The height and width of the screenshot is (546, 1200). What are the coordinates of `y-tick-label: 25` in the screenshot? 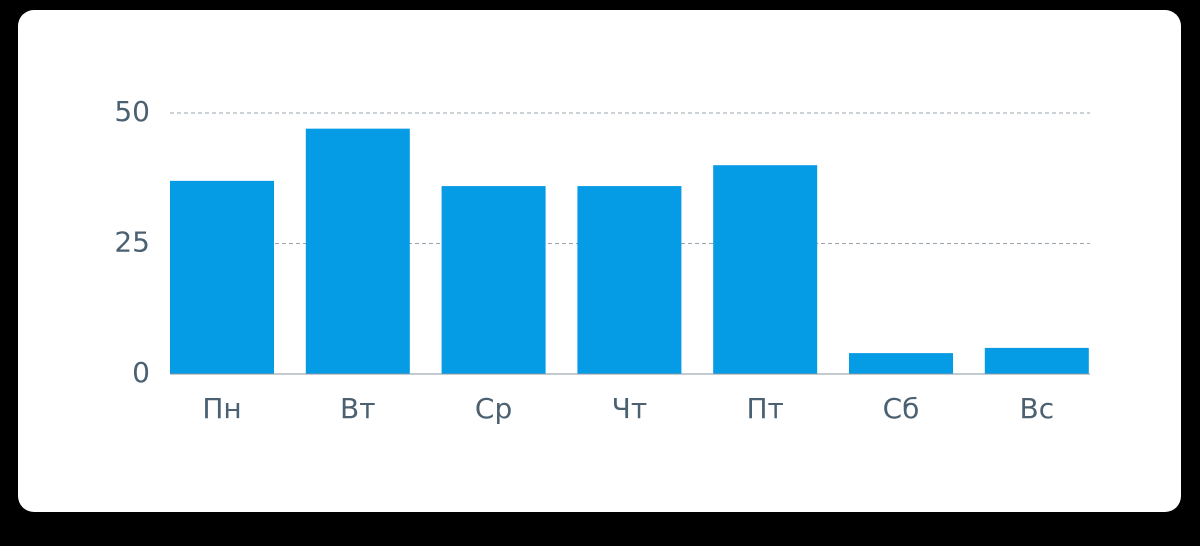 It's located at (132, 242).